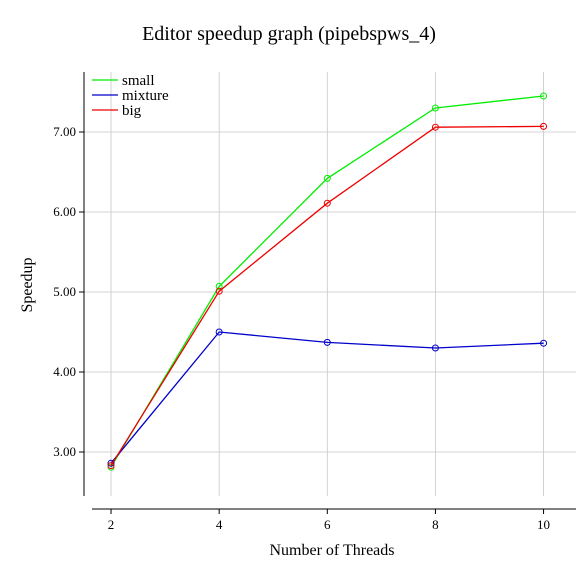  What do you see at coordinates (289, 34) in the screenshot?
I see `chart-title: Editor speedup graph (pipebspws_4)` at bounding box center [289, 34].